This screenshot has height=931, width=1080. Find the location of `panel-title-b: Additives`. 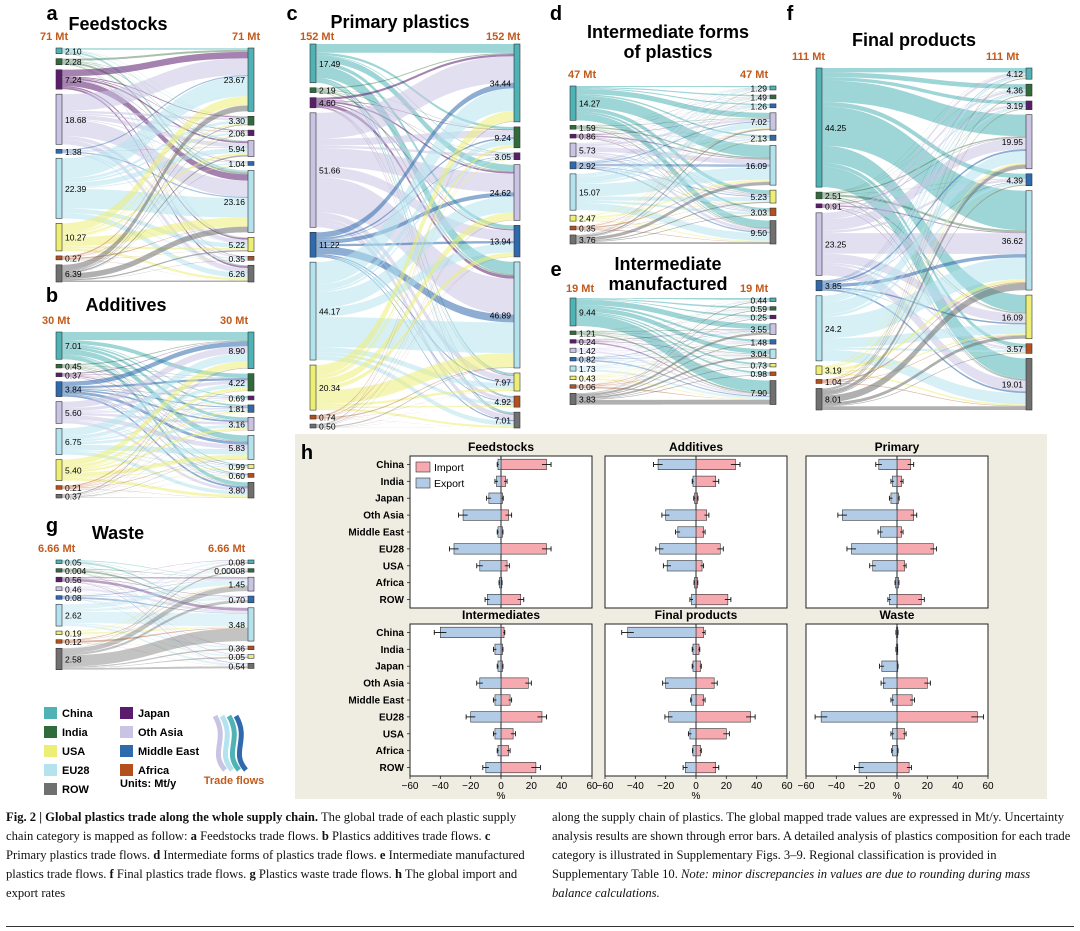

panel-title-b: Additives is located at coordinates (125, 305).